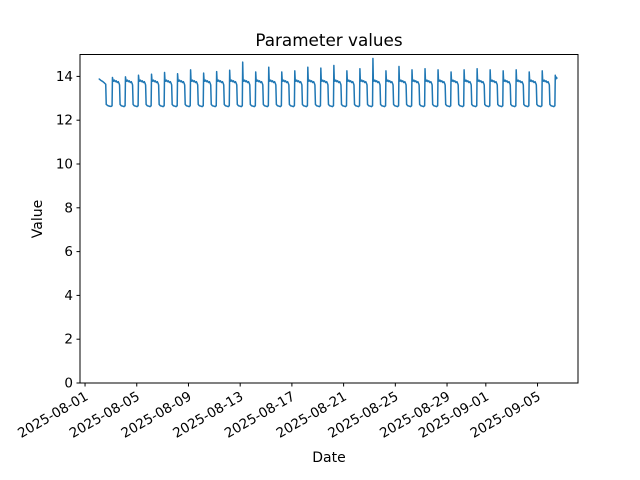 Image resolution: width=640 pixels, height=480 pixels. I want to click on x-axis-label: Date, so click(328, 458).